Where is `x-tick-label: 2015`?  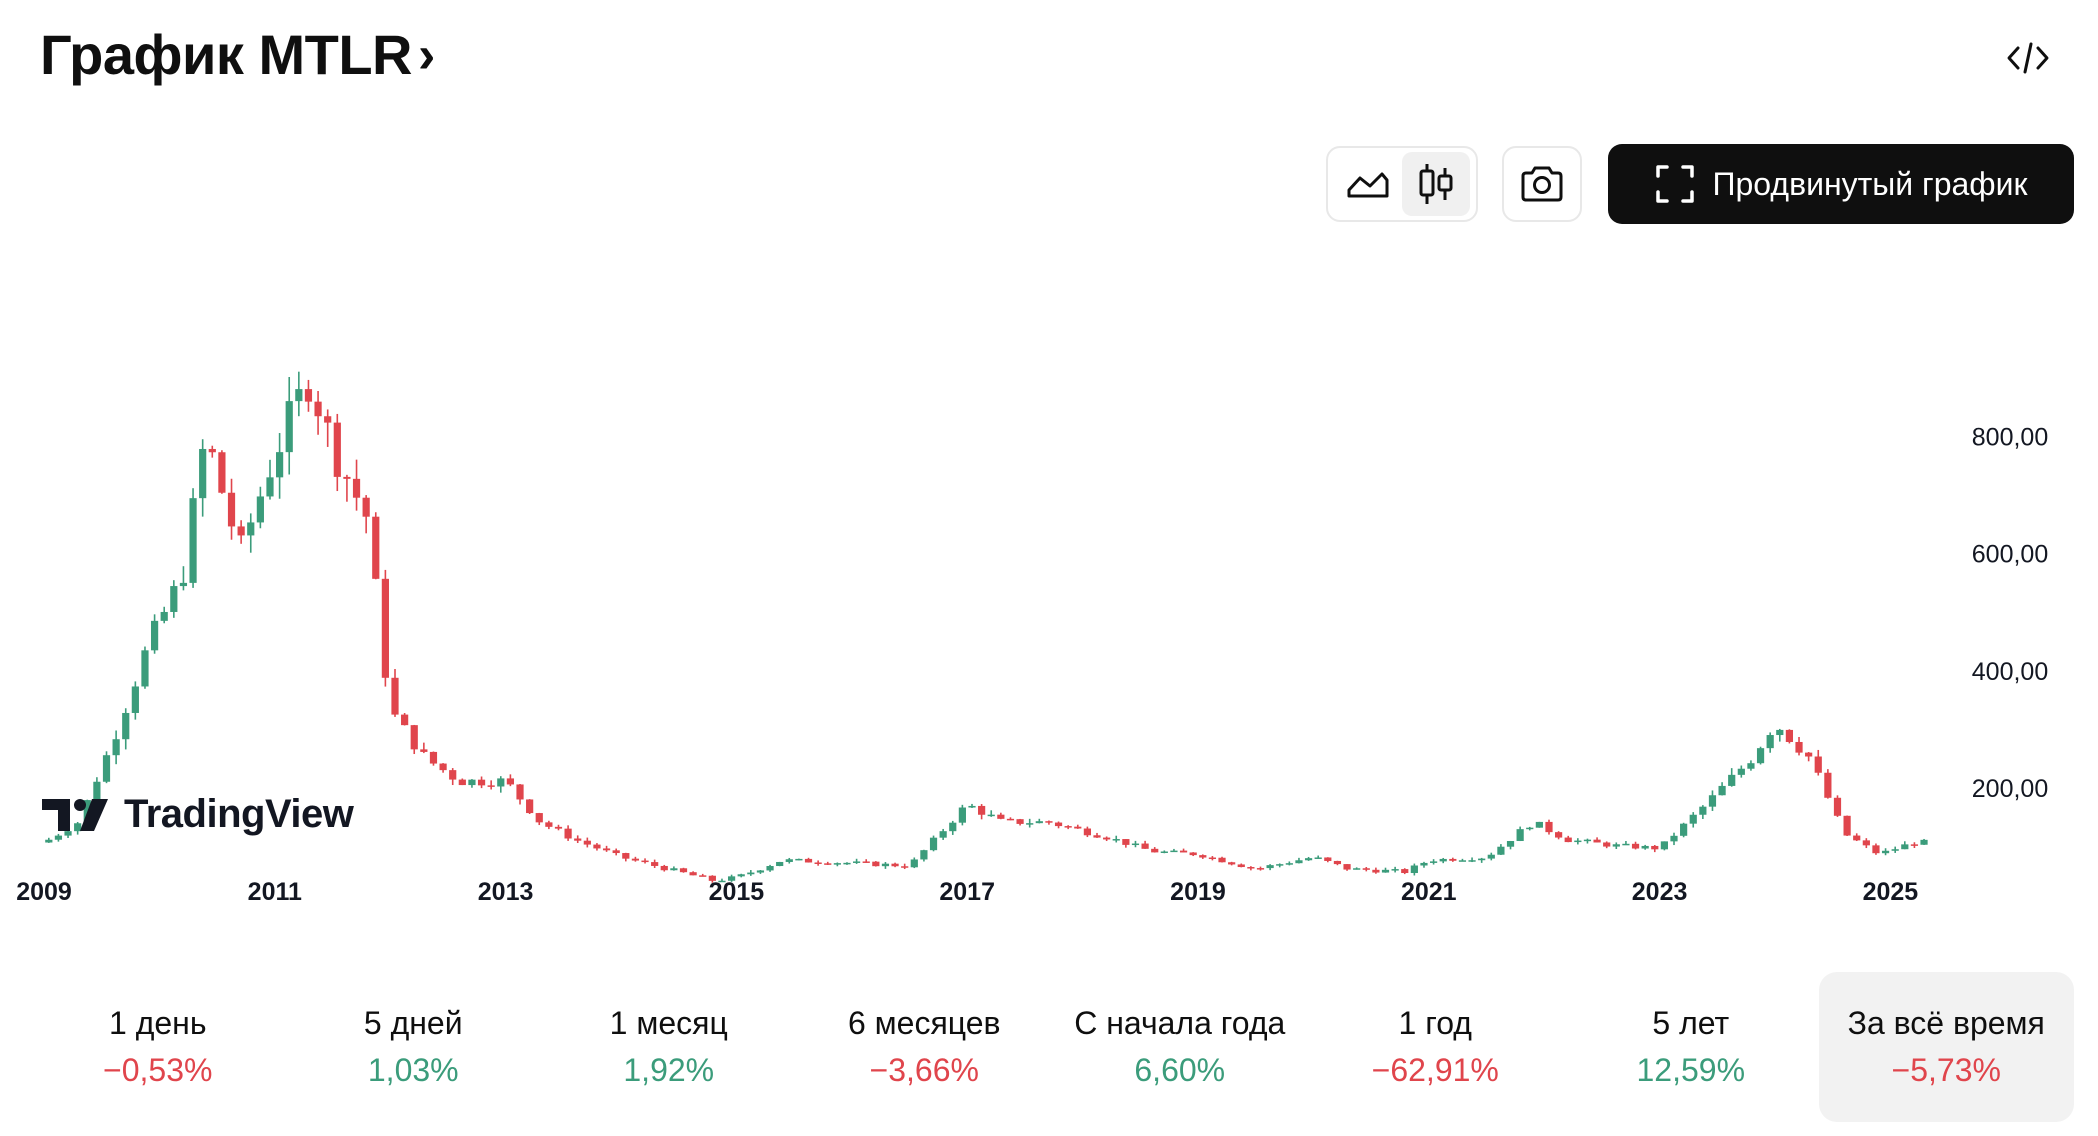
x-tick-label: 2015 is located at coordinates (737, 892).